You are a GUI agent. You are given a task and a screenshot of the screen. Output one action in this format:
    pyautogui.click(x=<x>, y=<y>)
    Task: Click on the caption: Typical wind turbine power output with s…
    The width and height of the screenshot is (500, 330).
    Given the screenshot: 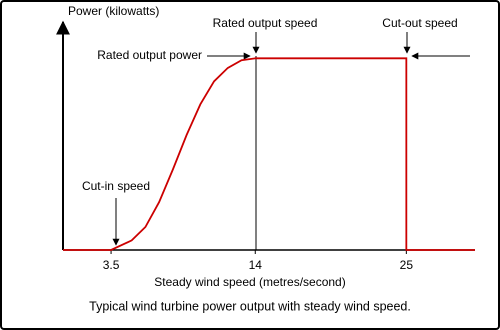 What is the action you would take?
    pyautogui.click(x=250, y=306)
    